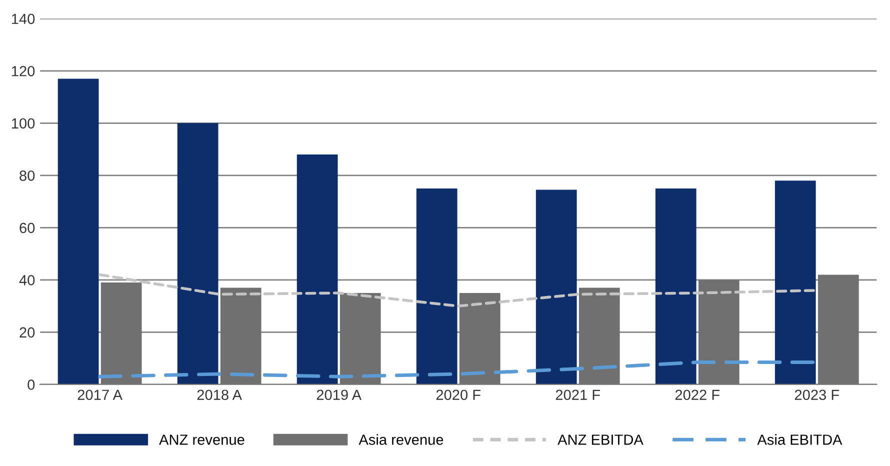  What do you see at coordinates (201, 439) in the screenshot?
I see `legend-label: ANZ revenue` at bounding box center [201, 439].